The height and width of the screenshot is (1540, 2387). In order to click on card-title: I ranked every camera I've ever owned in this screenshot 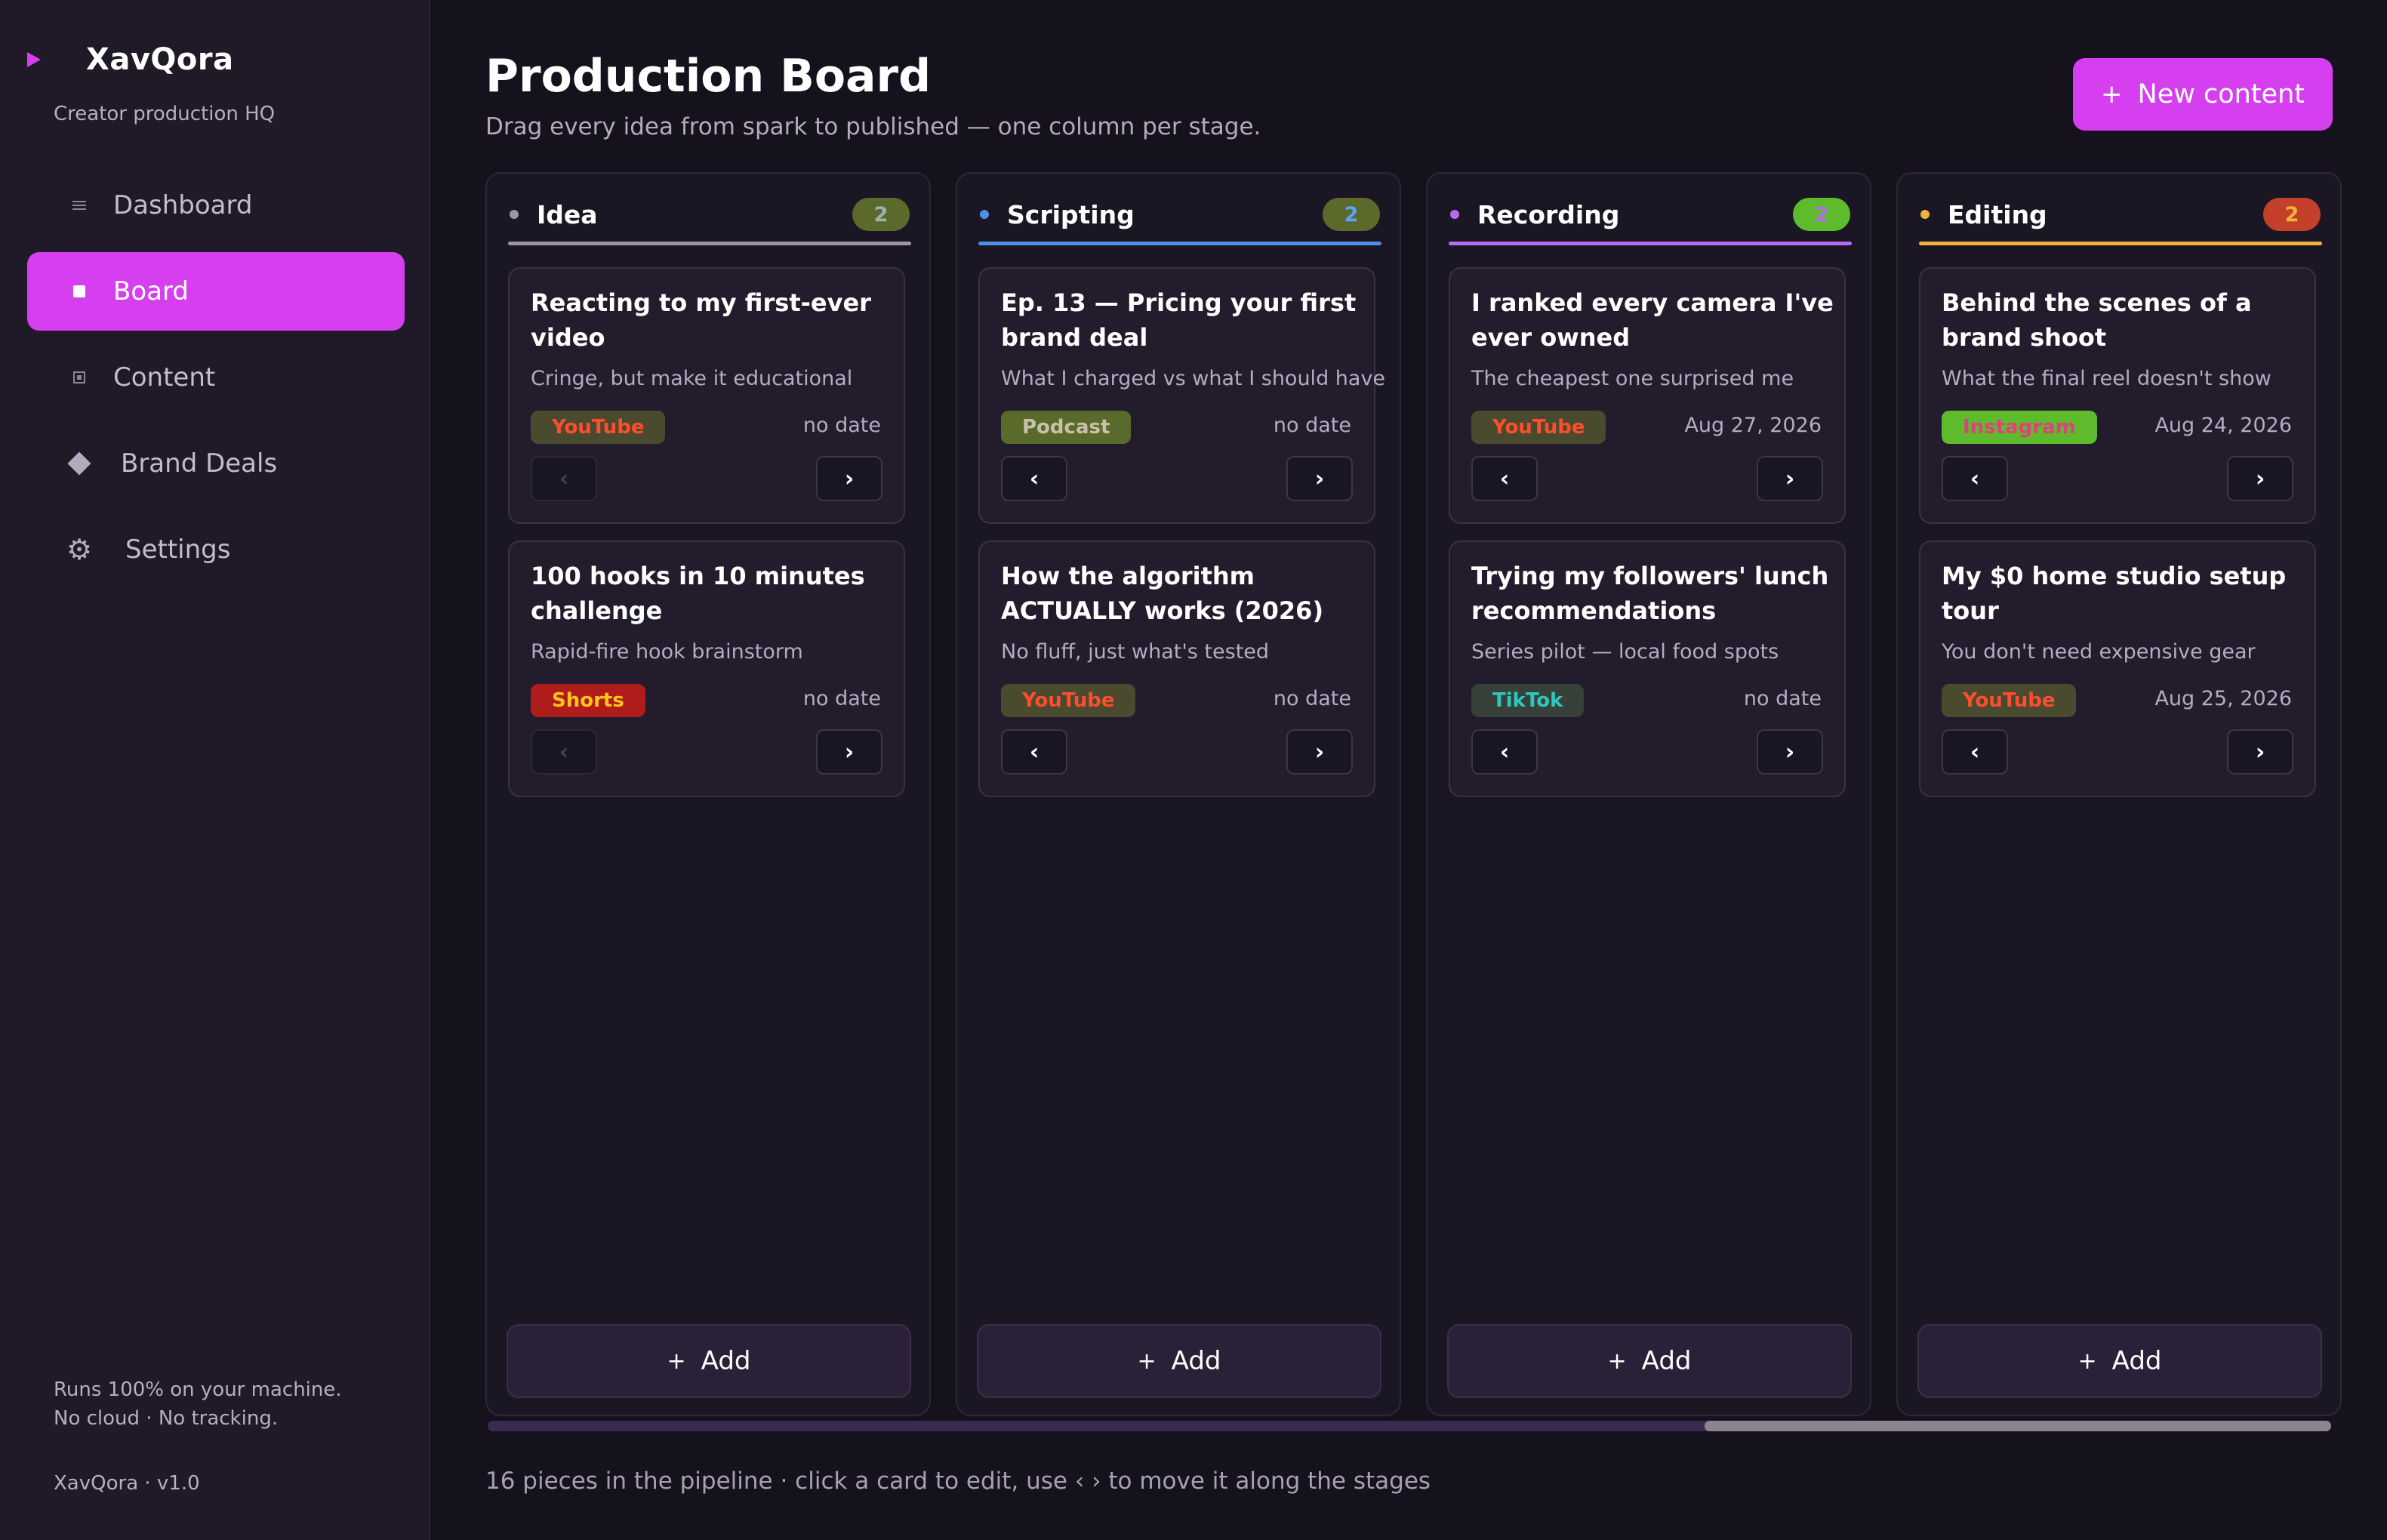, I will do `click(1652, 320)`.